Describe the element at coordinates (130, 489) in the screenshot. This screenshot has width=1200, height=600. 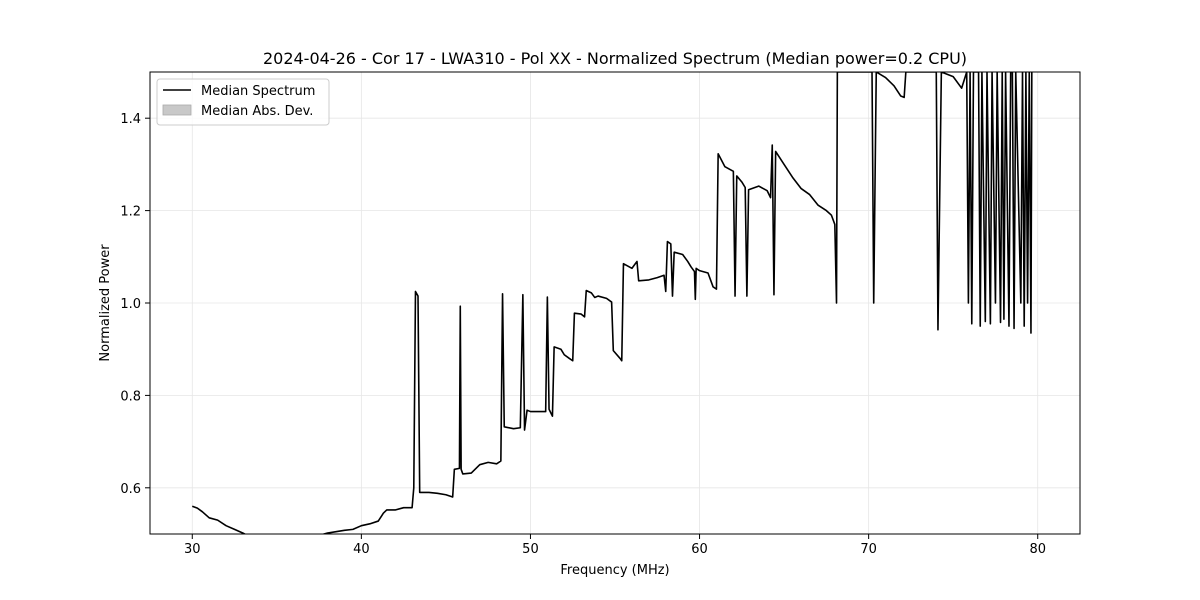
I see `y-tick-label: 0.6` at that location.